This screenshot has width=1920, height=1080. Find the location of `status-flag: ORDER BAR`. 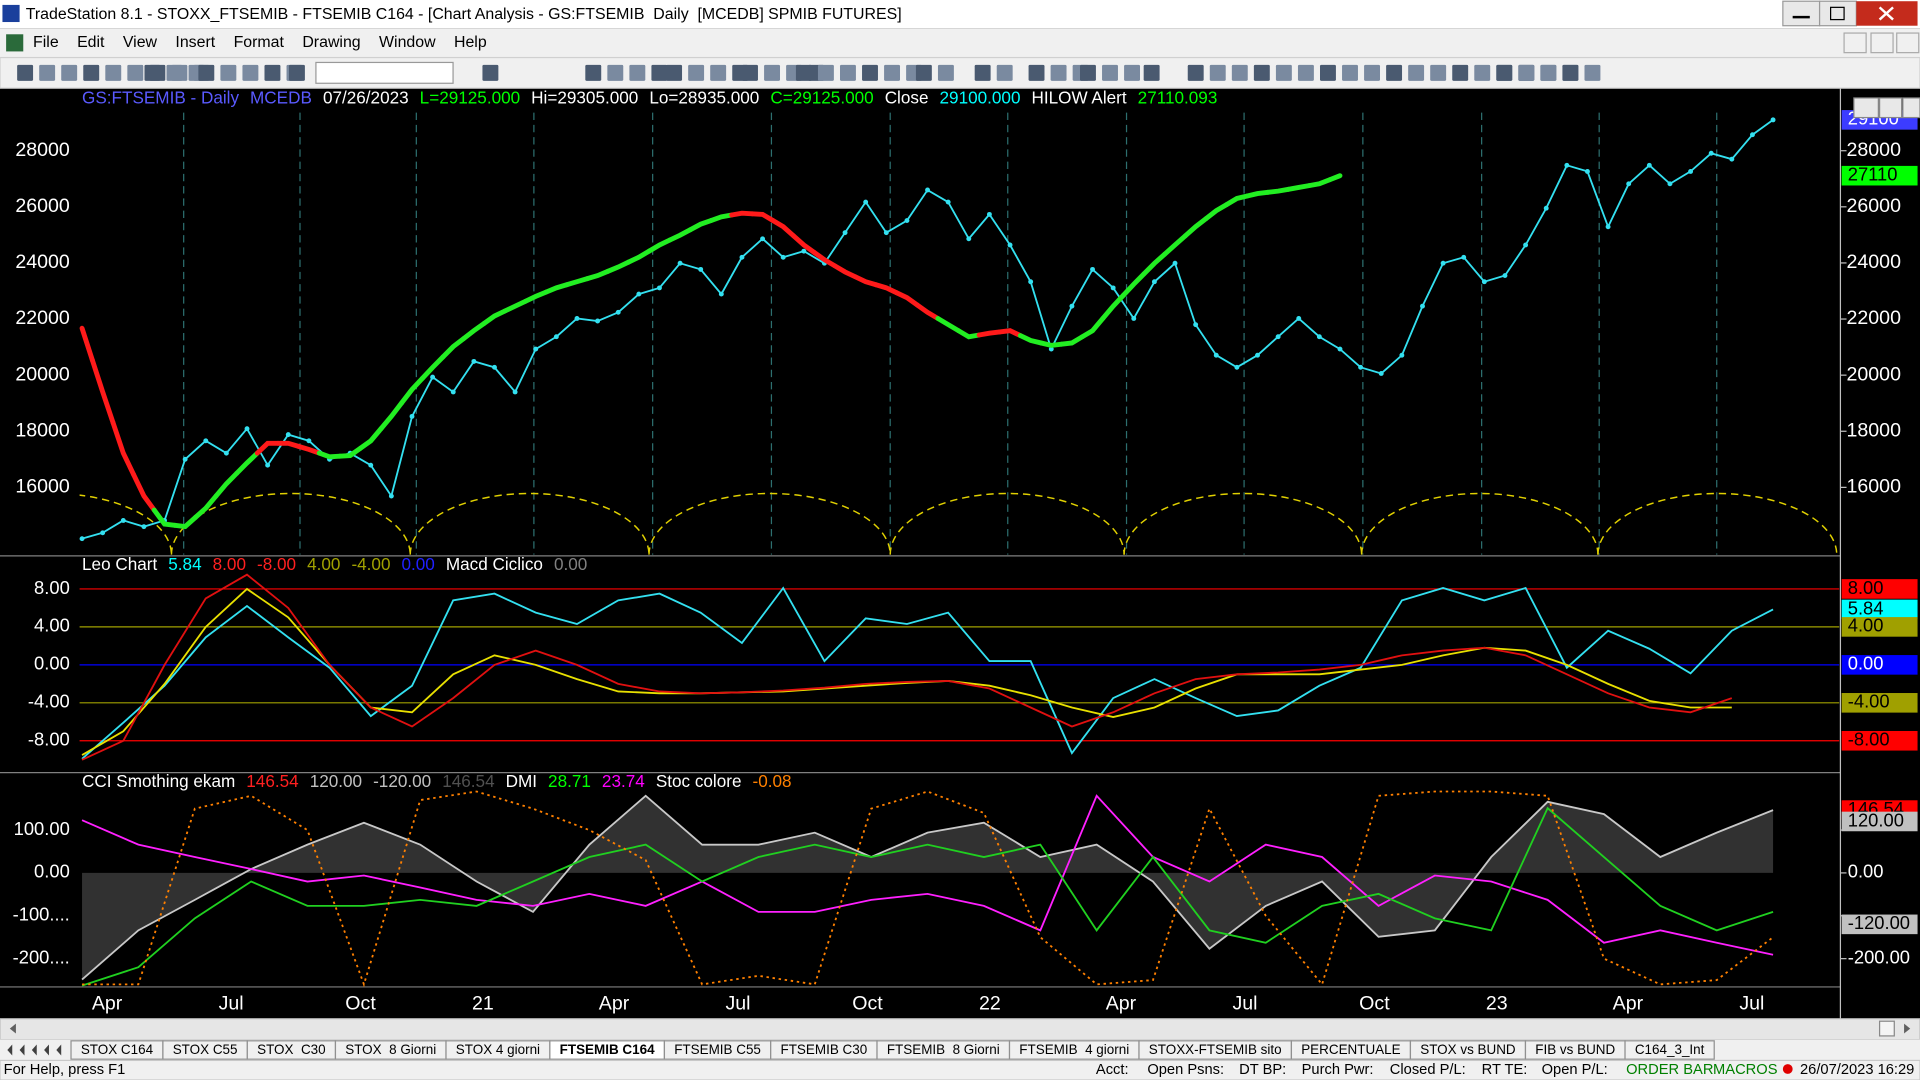

status-flag: ORDER BAR is located at coordinates (1669, 1070).